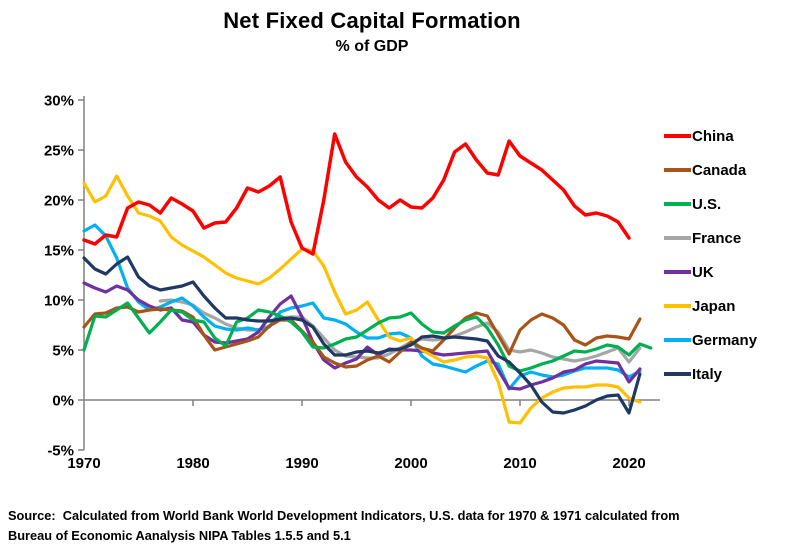 This screenshot has width=796, height=552. What do you see at coordinates (519, 463) in the screenshot?
I see `x-tick-label: 2010` at bounding box center [519, 463].